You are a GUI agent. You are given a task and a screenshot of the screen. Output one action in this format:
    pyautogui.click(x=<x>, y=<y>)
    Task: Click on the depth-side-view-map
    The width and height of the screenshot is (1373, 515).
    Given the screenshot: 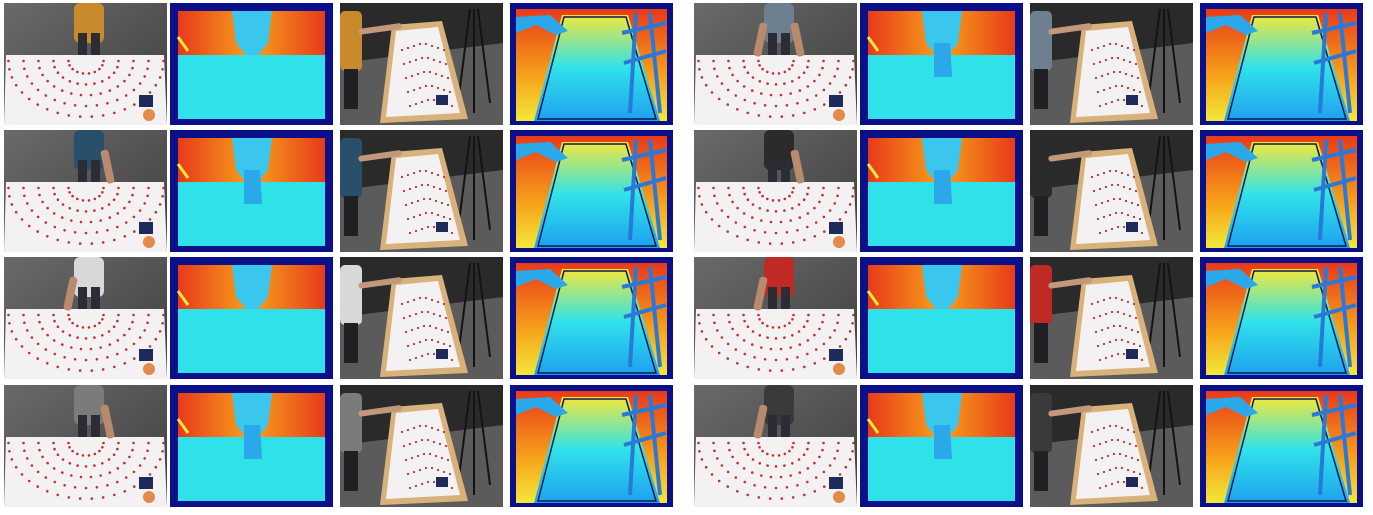 What is the action you would take?
    pyautogui.click(x=591, y=318)
    